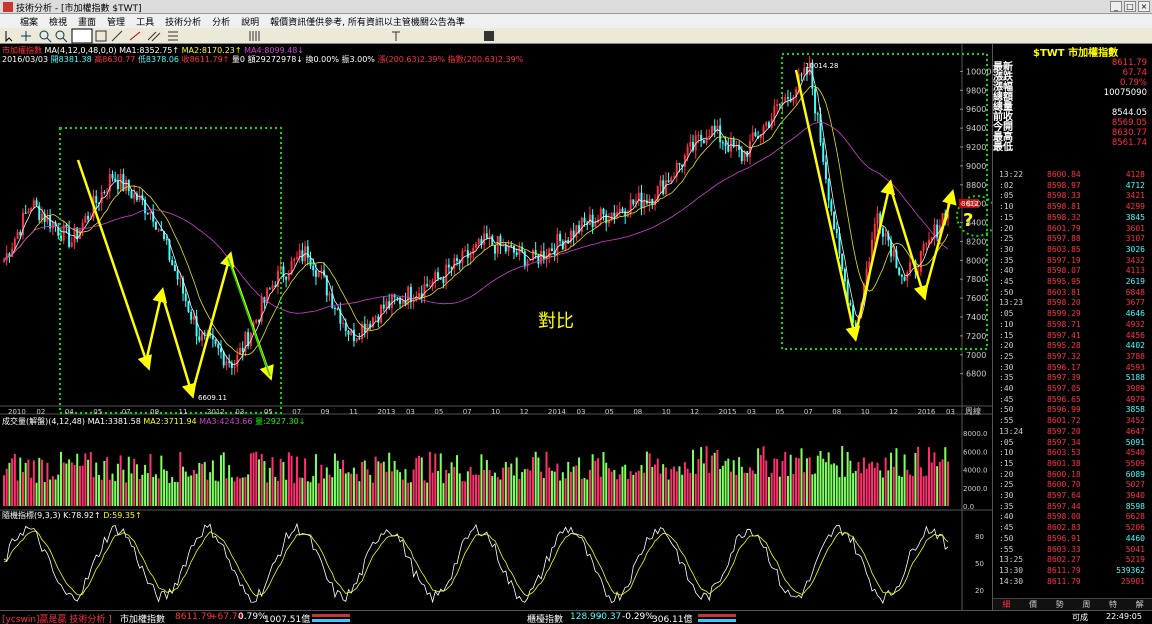  Describe the element at coordinates (1064, 196) in the screenshot. I see `tick-price: 8598.33` at that location.